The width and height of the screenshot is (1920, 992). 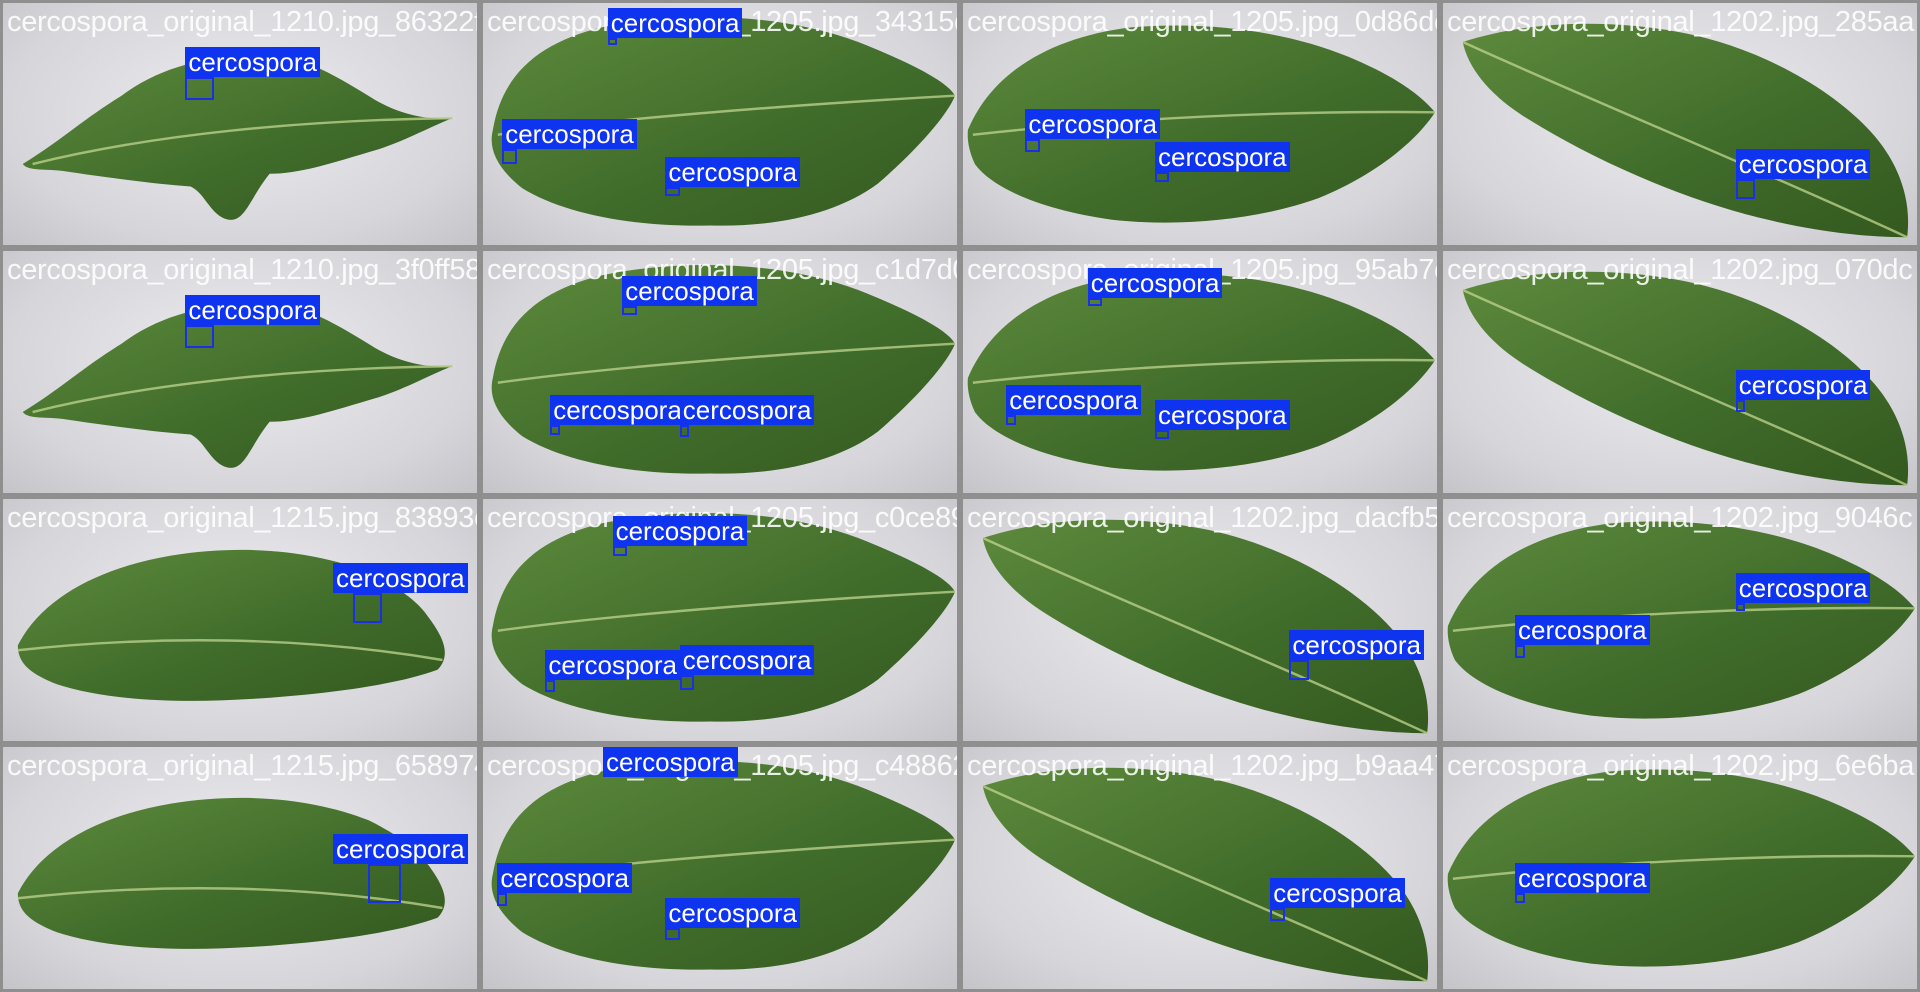 I want to click on image-filename: cercospora_original_1202.jpg_b9aa47d9-3, so click(x=1203, y=766).